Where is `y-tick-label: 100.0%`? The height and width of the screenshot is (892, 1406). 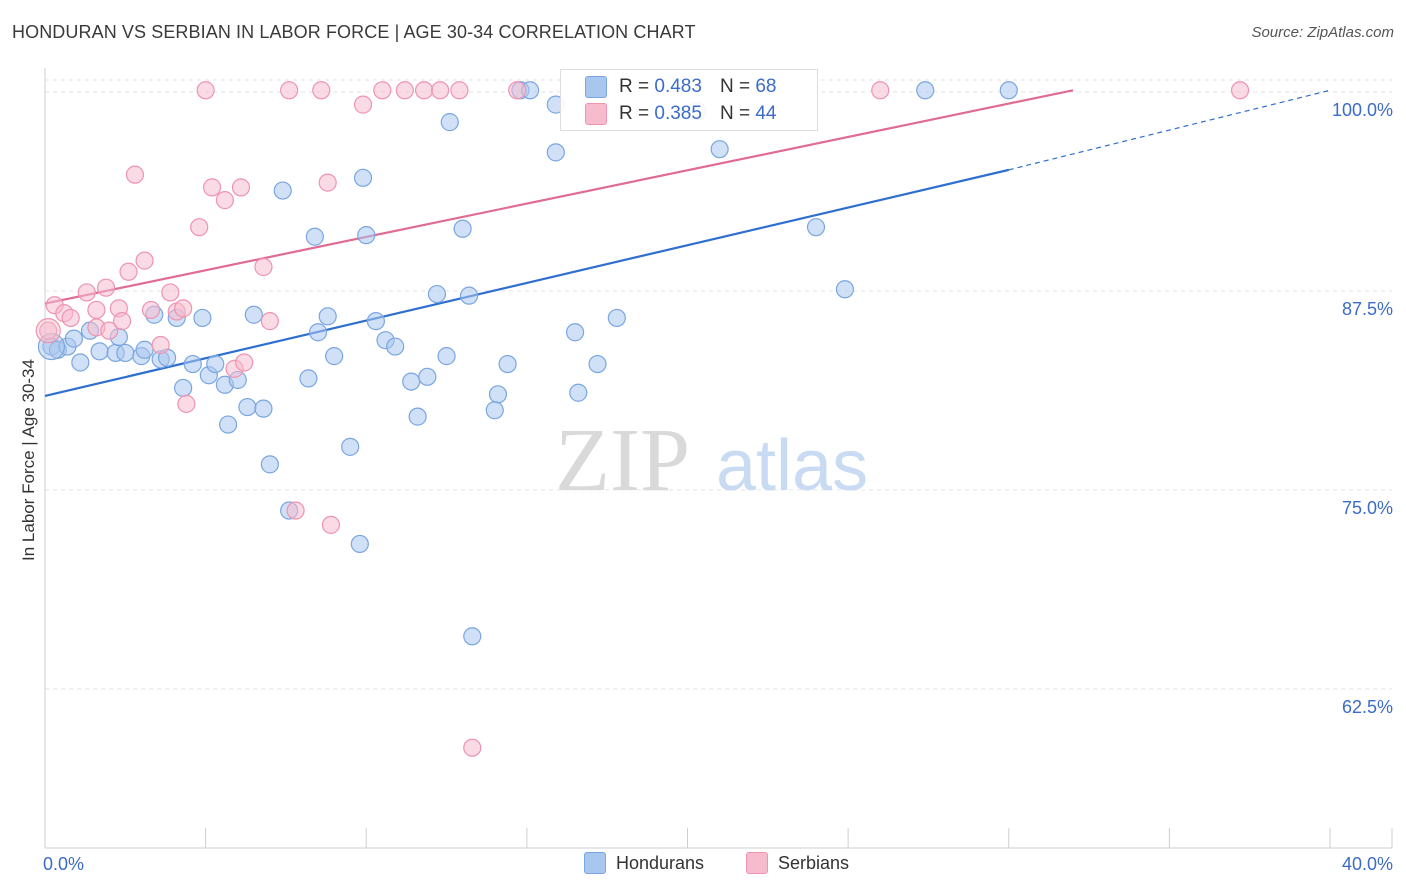 y-tick-label: 100.0% is located at coordinates (1362, 110).